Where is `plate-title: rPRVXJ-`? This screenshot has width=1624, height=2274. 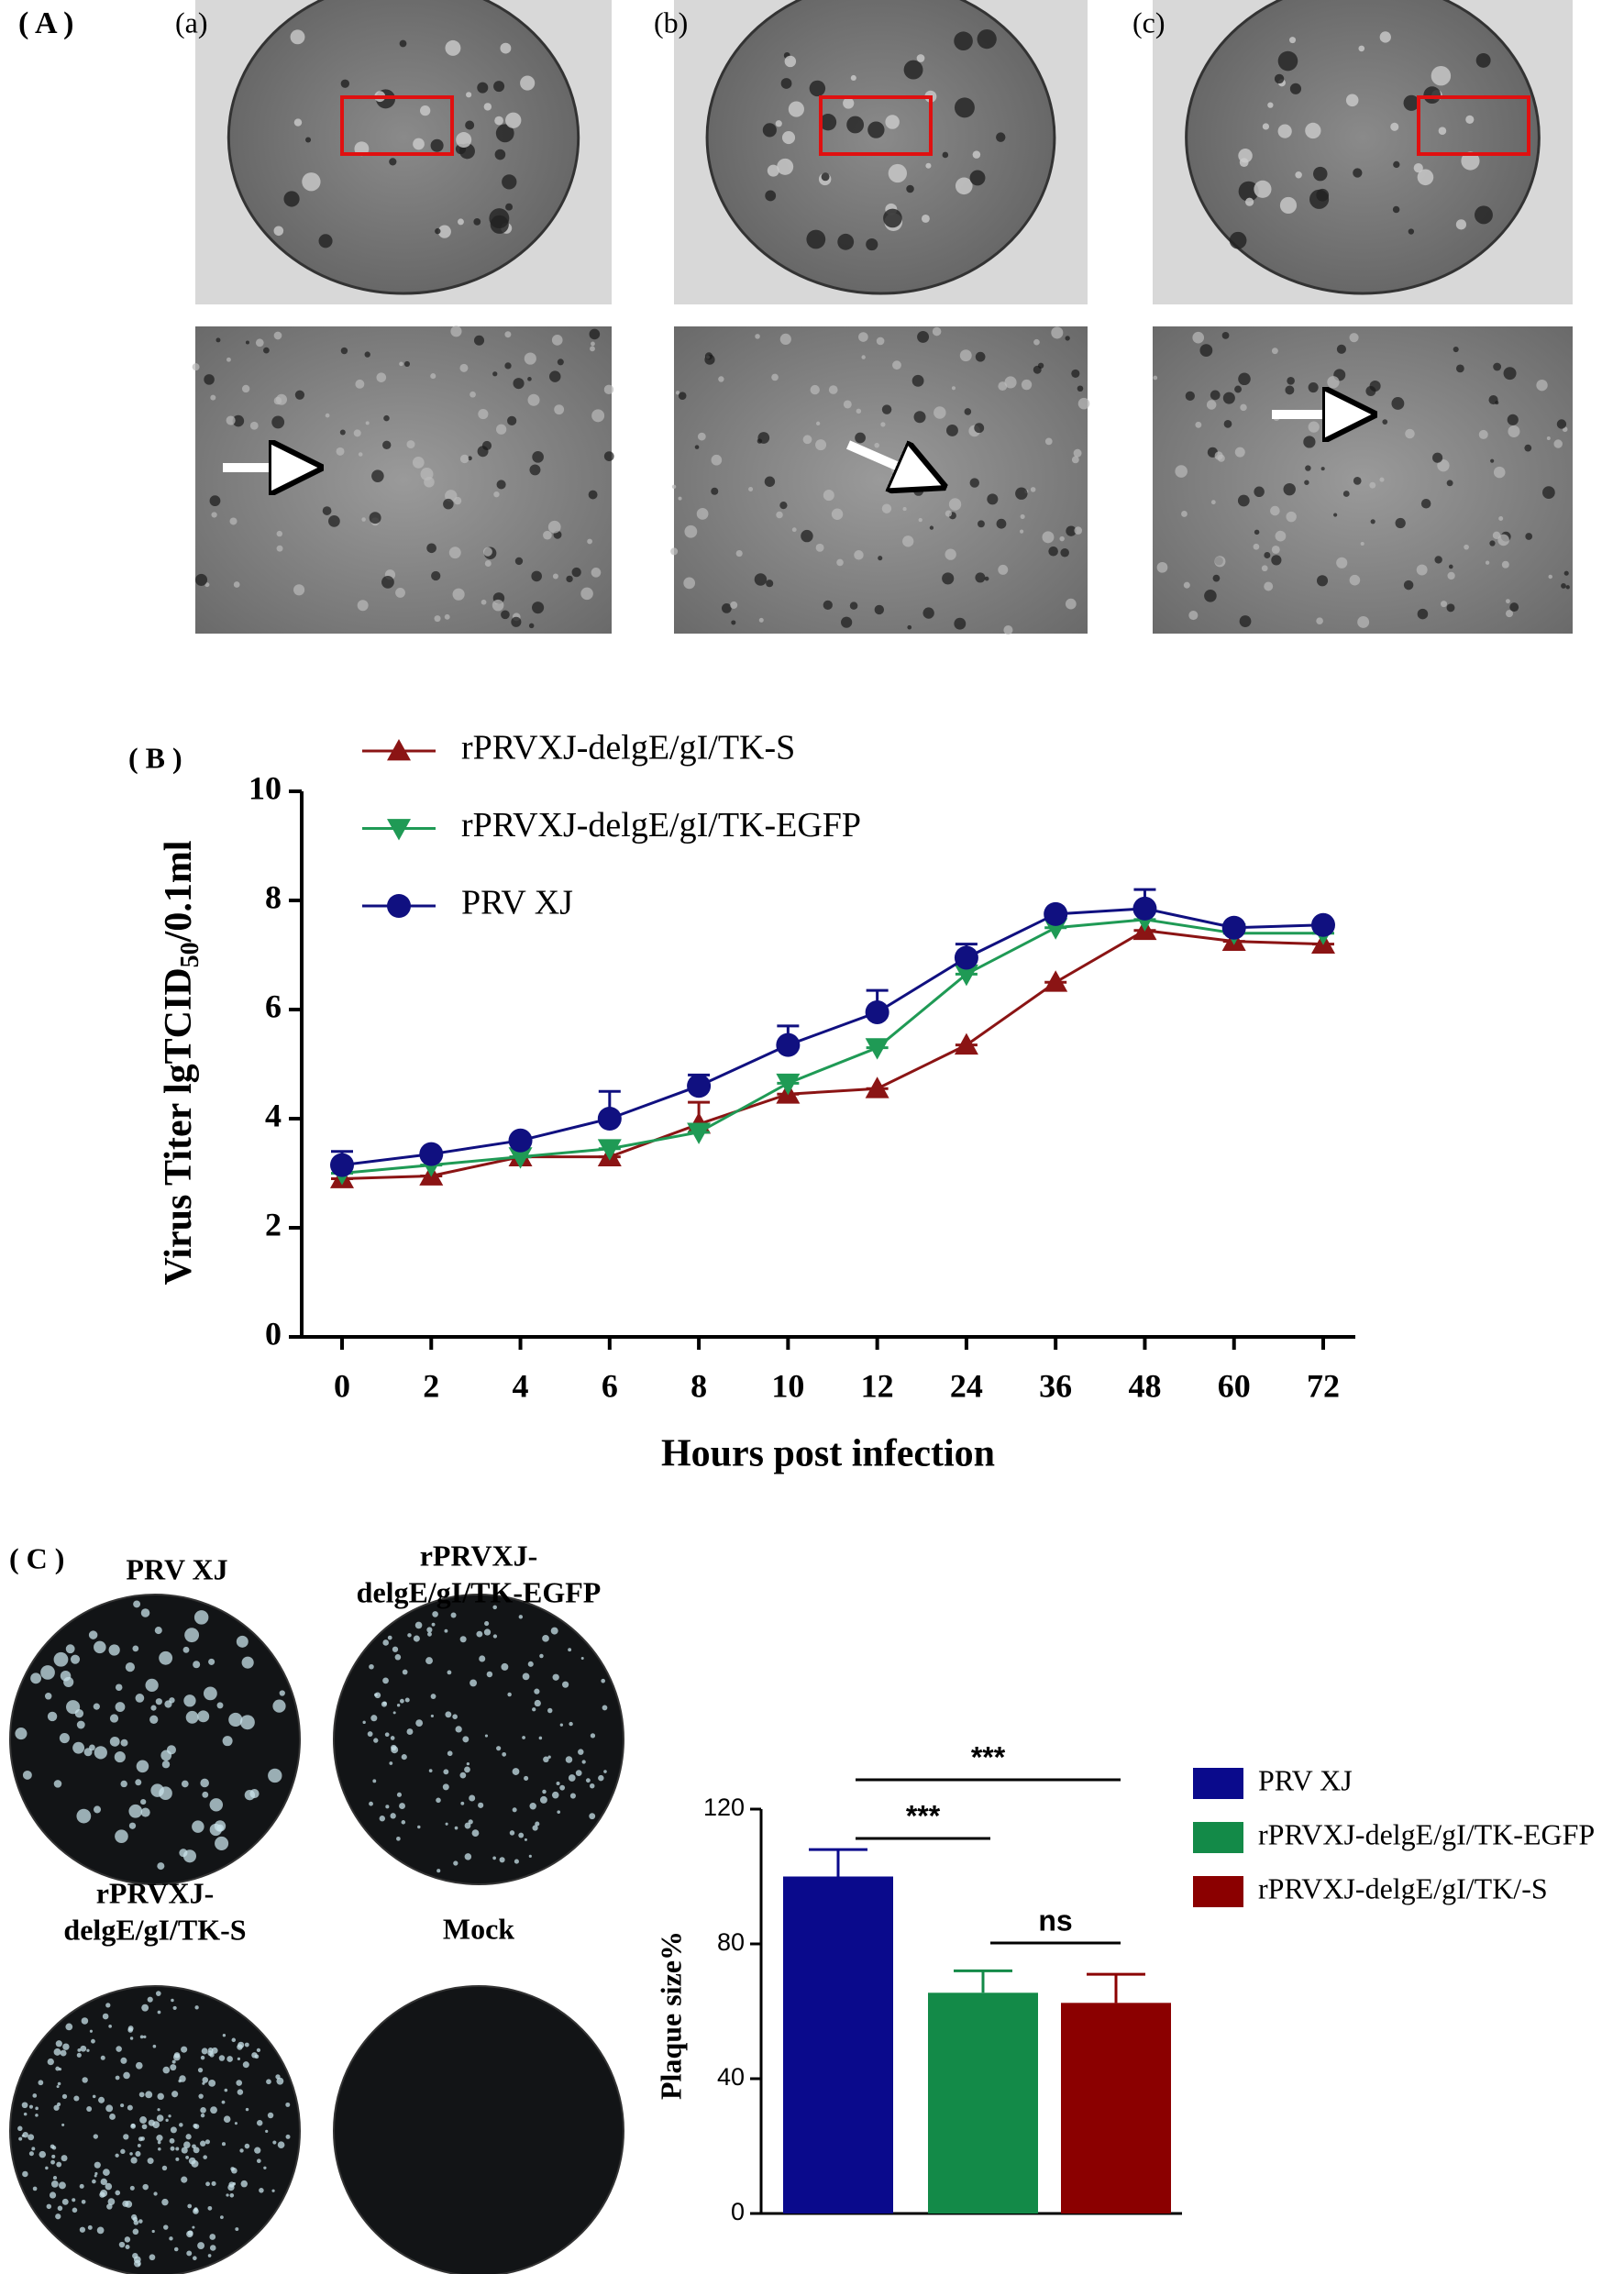 plate-title: rPRVXJ- is located at coordinates (479, 1555).